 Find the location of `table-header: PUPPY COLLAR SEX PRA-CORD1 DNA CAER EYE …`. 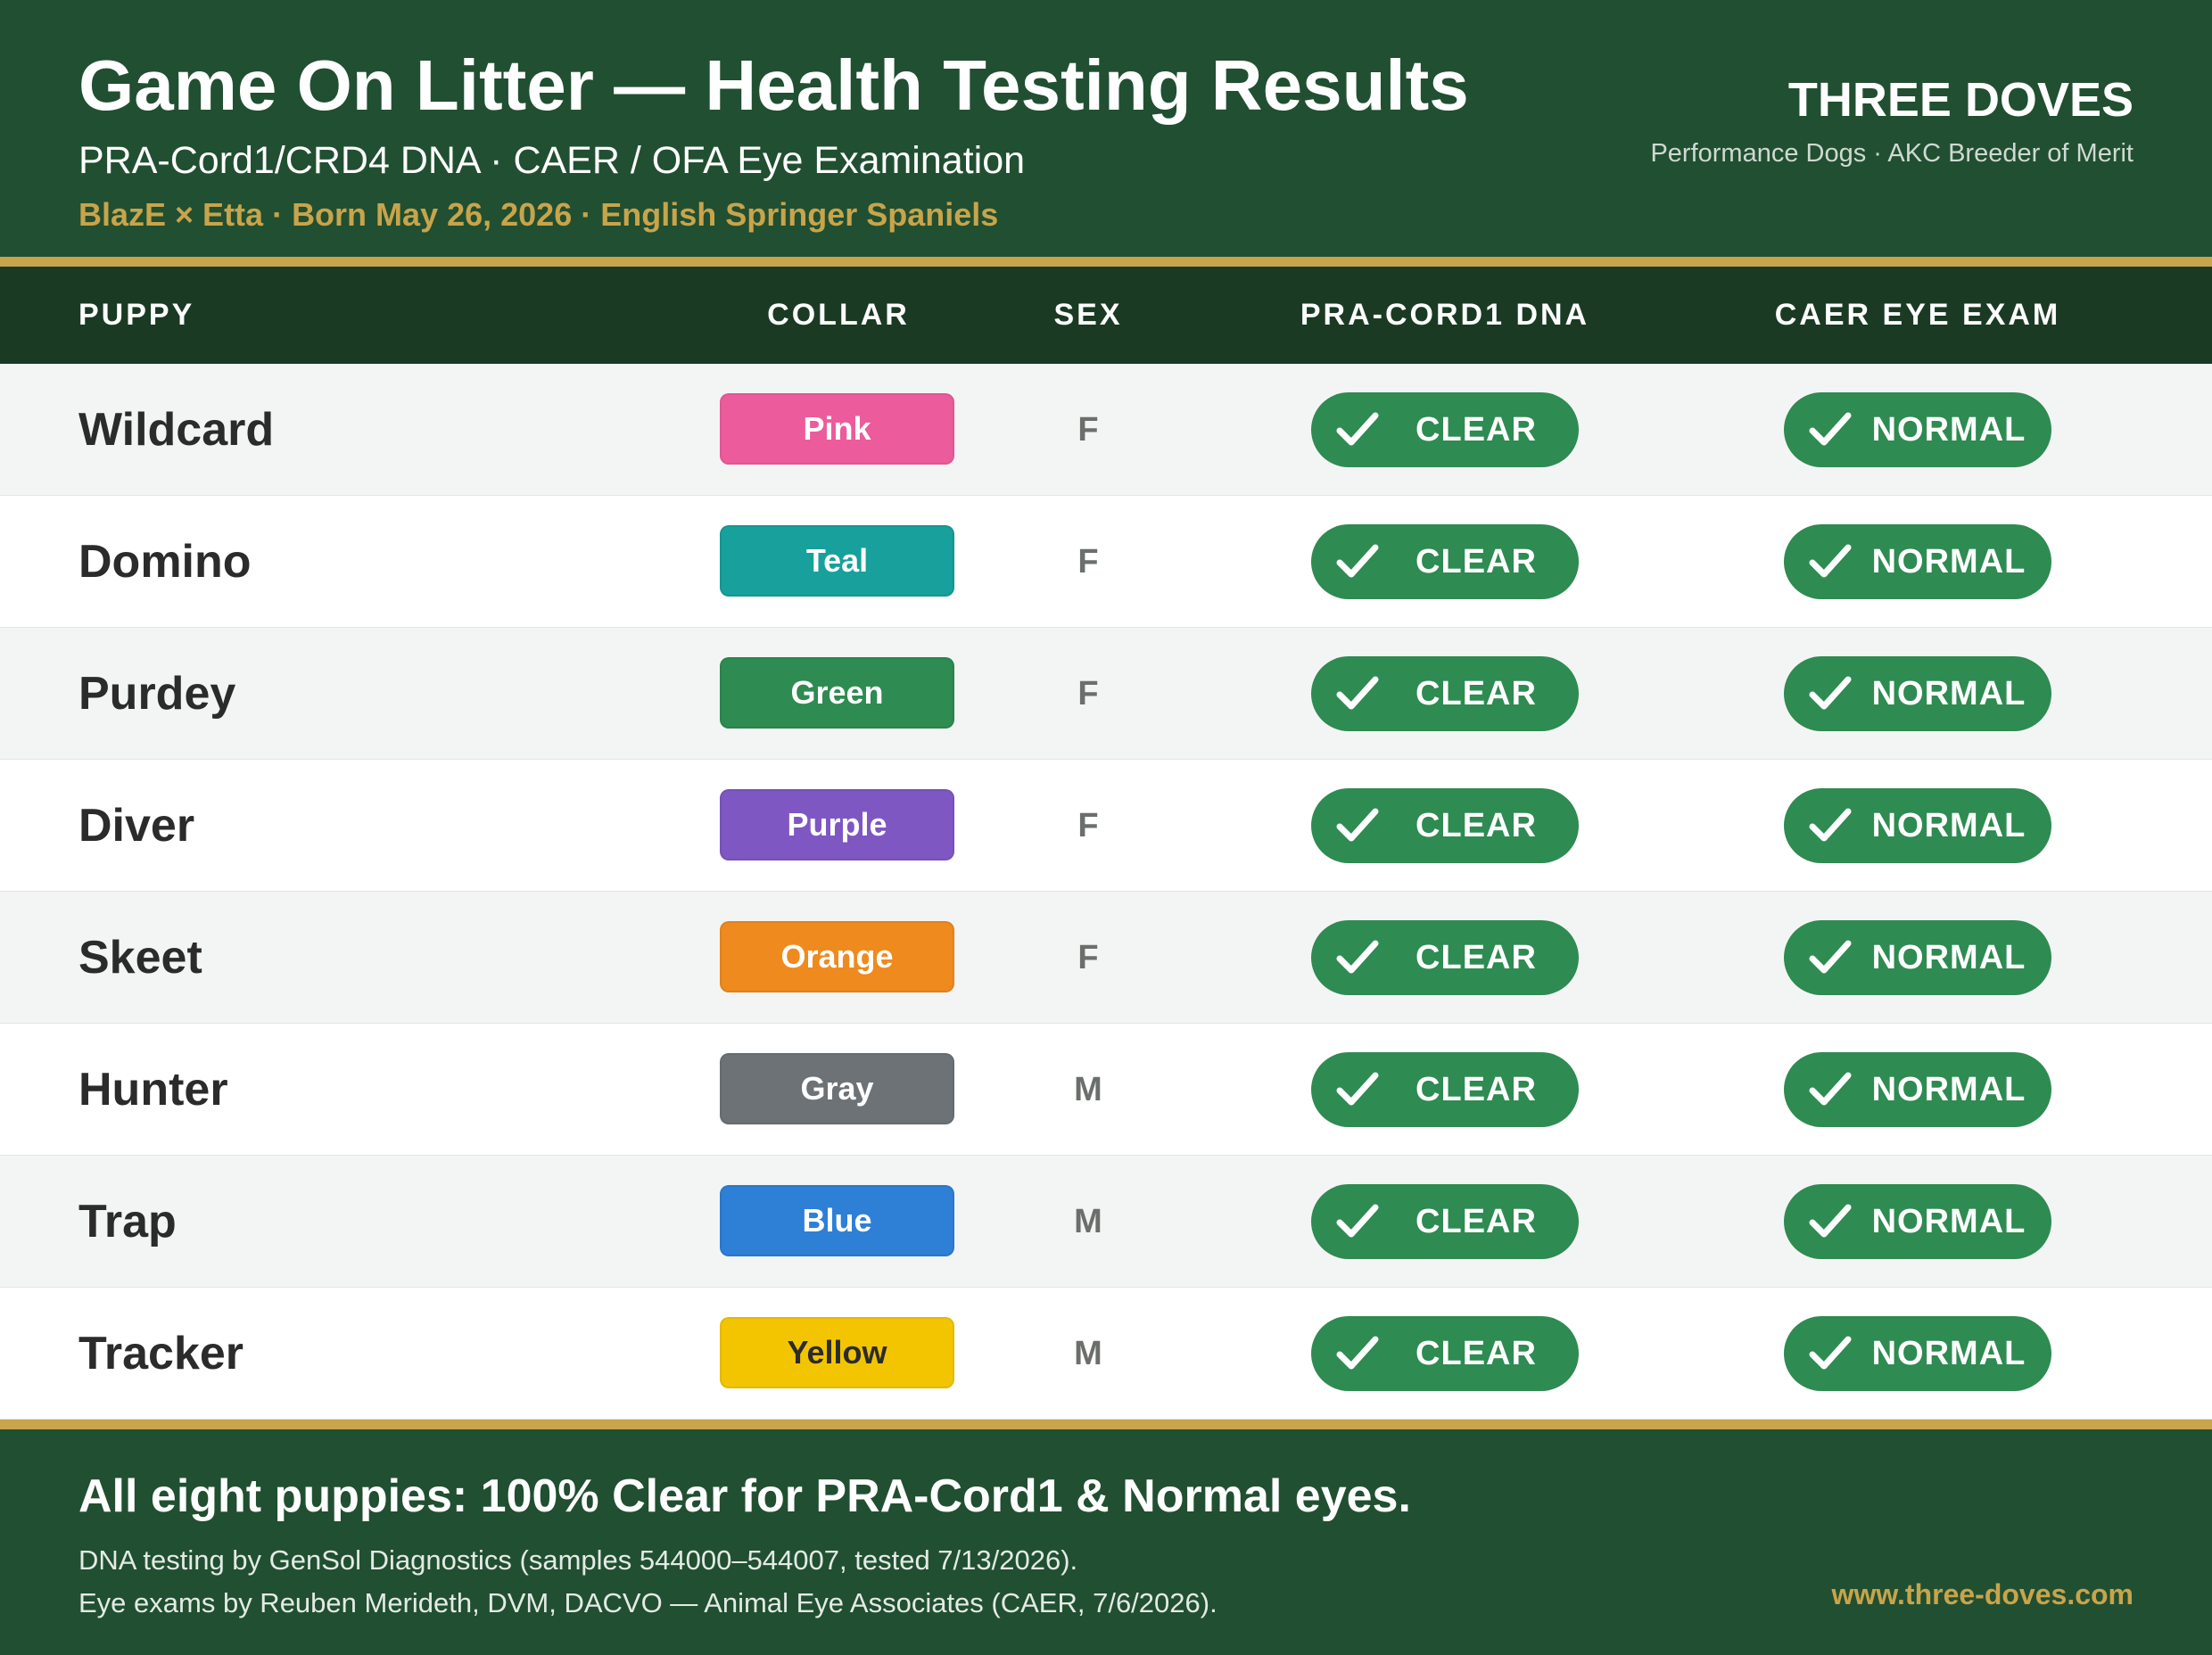

table-header: PUPPY COLLAR SEX PRA-CORD1 DNA CAER EYE … is located at coordinates (1106, 315).